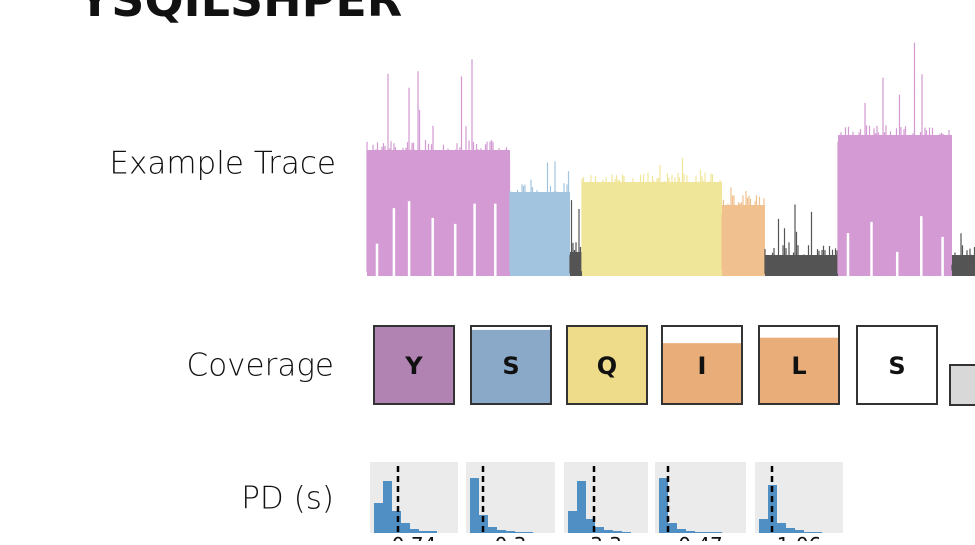  Describe the element at coordinates (287, 499) in the screenshot. I see `row-label: PD (s)` at that location.